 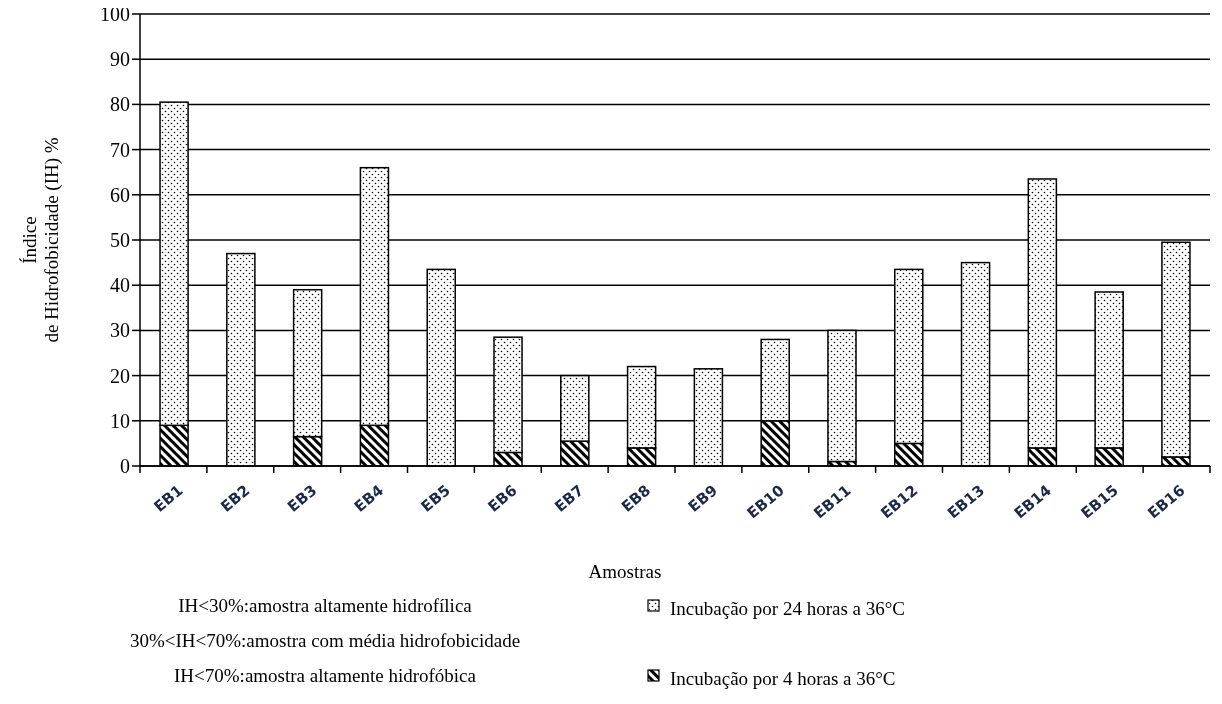 I want to click on y-tick-label: 0, so click(x=125, y=466).